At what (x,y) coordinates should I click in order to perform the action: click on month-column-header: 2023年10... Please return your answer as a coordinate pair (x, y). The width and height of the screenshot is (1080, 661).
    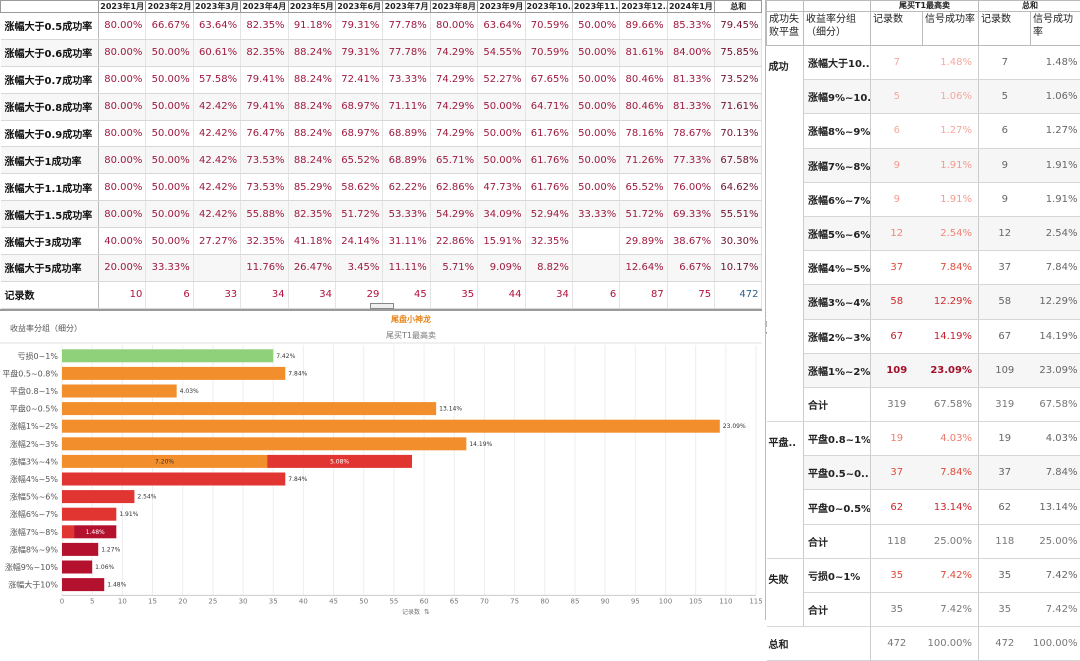
    Looking at the image, I should click on (548, 7).